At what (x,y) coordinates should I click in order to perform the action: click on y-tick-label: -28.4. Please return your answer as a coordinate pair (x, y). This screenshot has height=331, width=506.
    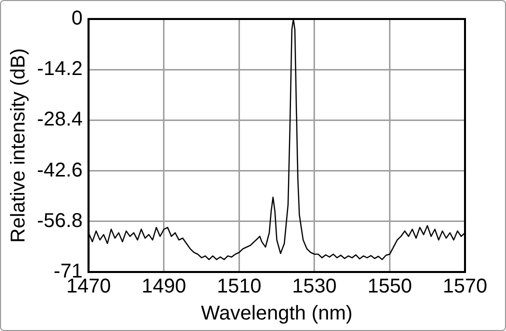
    Looking at the image, I should click on (59, 119).